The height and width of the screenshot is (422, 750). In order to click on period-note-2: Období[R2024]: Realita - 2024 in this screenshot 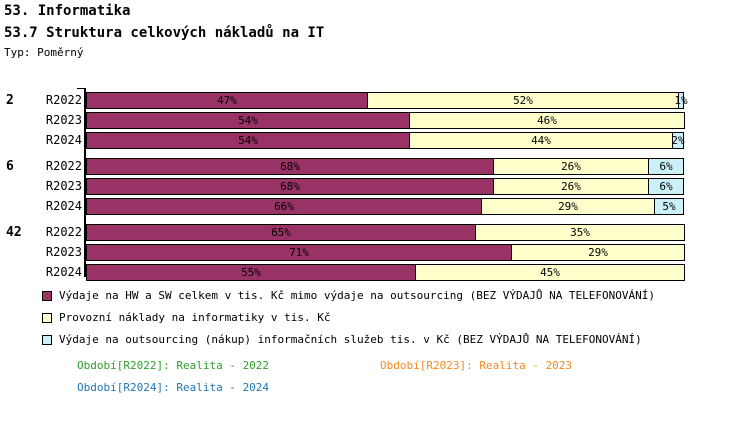, I will do `click(173, 387)`.